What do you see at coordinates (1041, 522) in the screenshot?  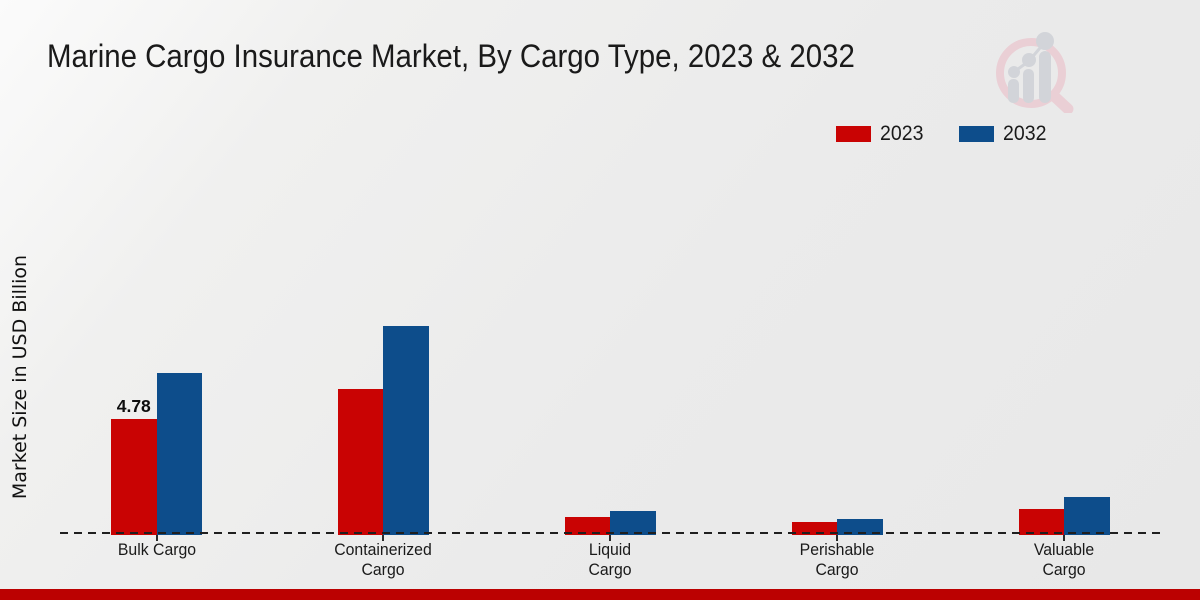 I see `bar-2023-valuable-cargo` at bounding box center [1041, 522].